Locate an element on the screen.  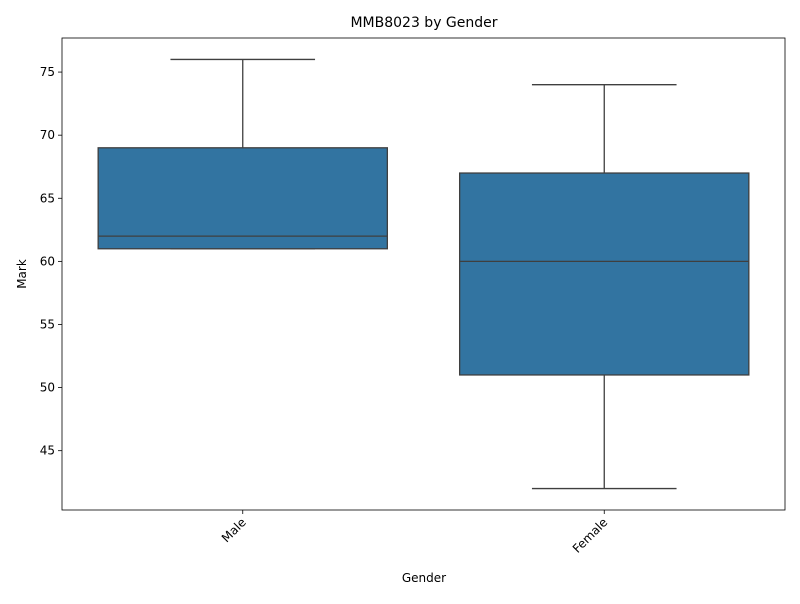
x-axis: Male Female is located at coordinates (415, 533).